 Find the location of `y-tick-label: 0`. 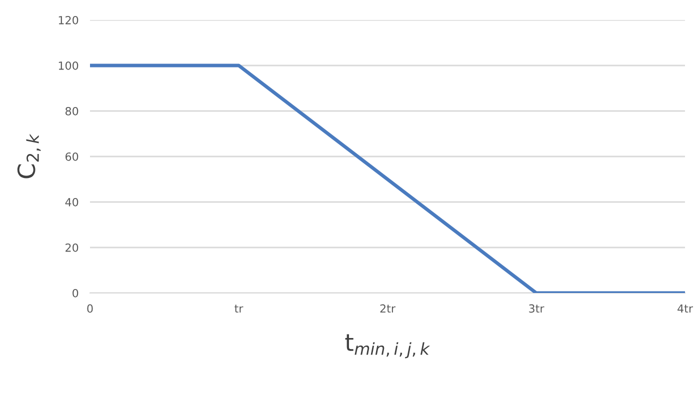

y-tick-label: 0 is located at coordinates (75, 293).